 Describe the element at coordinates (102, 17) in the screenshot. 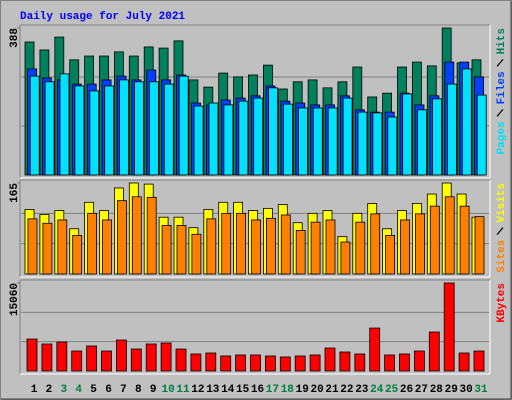

I see `chart-title: Daily usage for July 2021` at that location.